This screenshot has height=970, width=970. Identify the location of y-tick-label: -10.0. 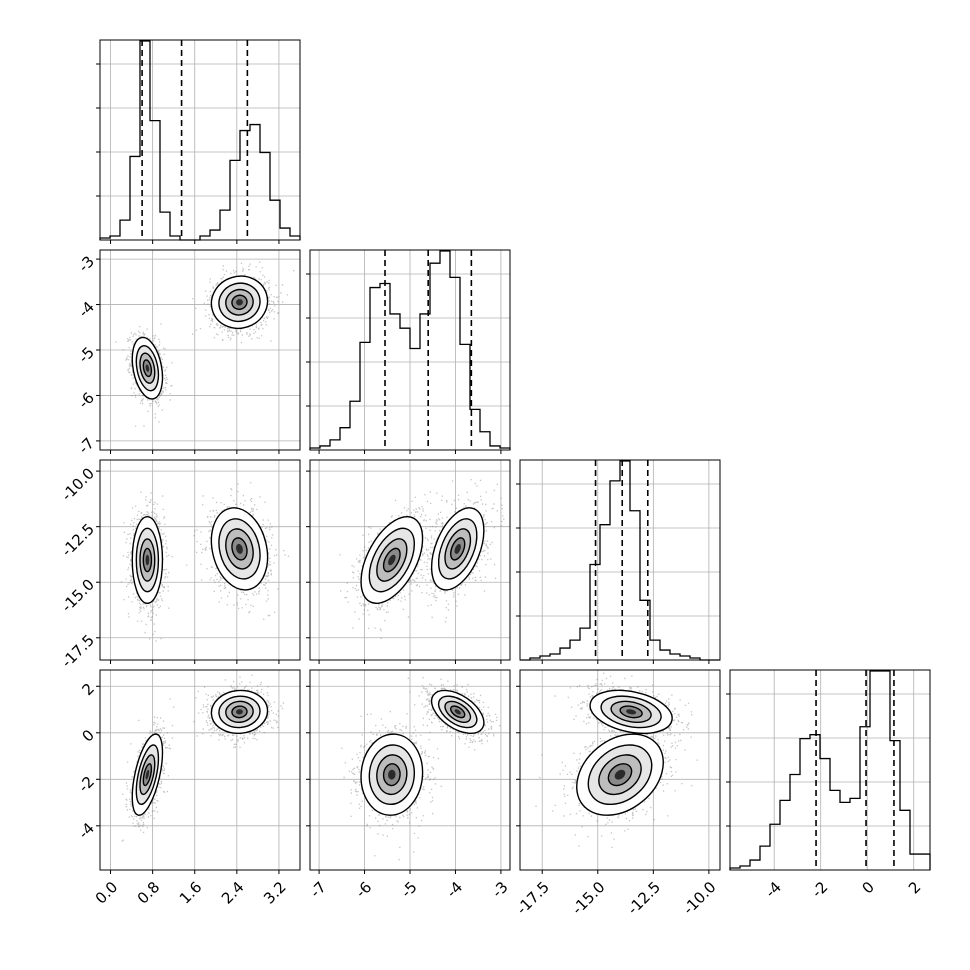
(78, 484).